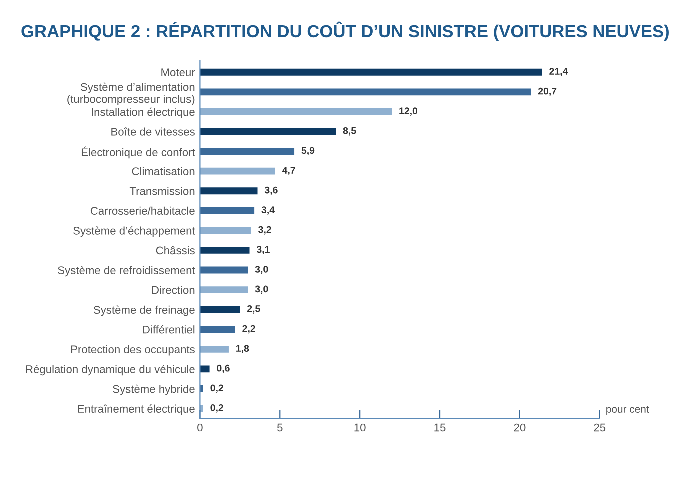 Image resolution: width=700 pixels, height=484 pixels. Describe the element at coordinates (133, 350) in the screenshot. I see `y-tick-label: Protection des occupants` at that location.